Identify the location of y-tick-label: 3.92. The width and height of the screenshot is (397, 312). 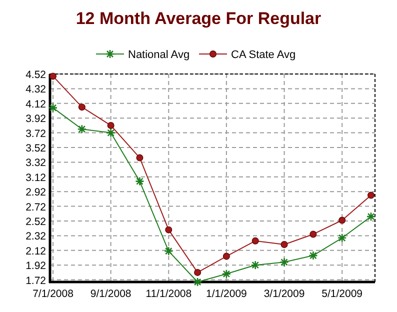
(36, 119).